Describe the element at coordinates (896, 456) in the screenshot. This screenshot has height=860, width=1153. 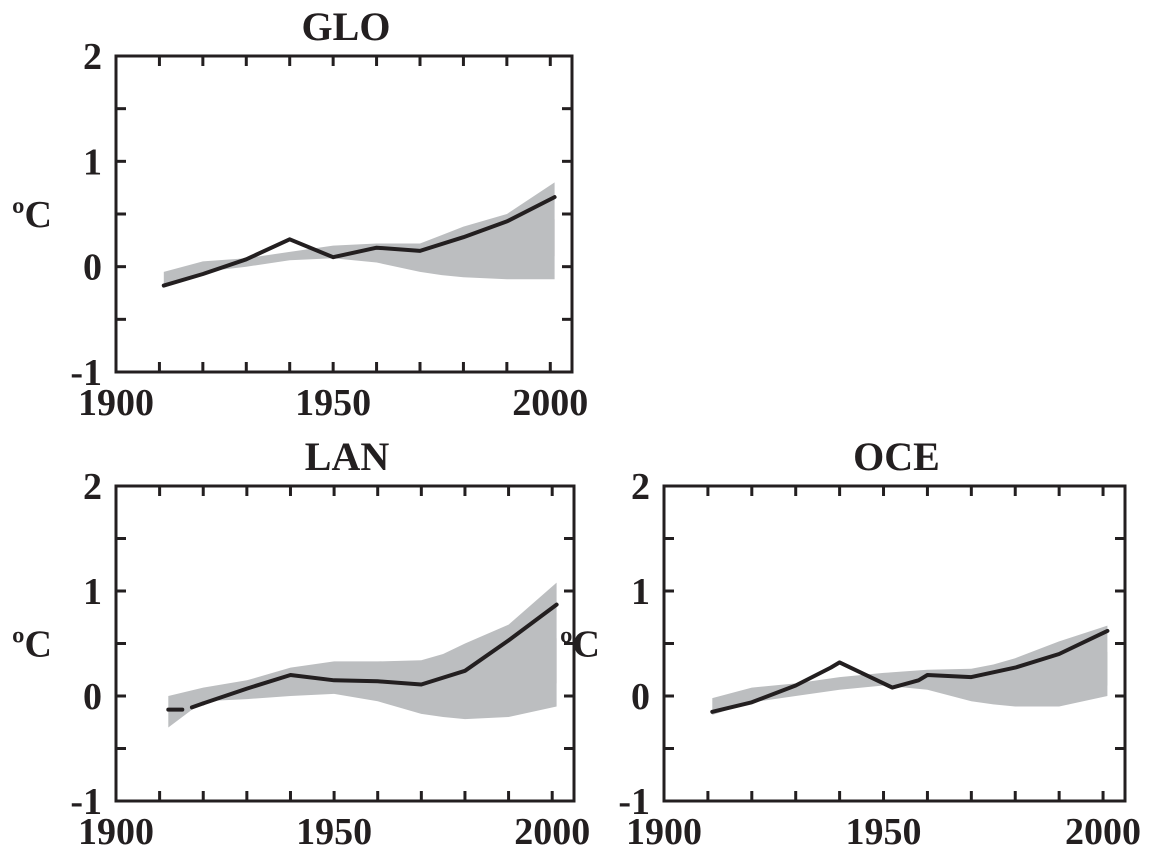
I see `chart-title: OCE` at that location.